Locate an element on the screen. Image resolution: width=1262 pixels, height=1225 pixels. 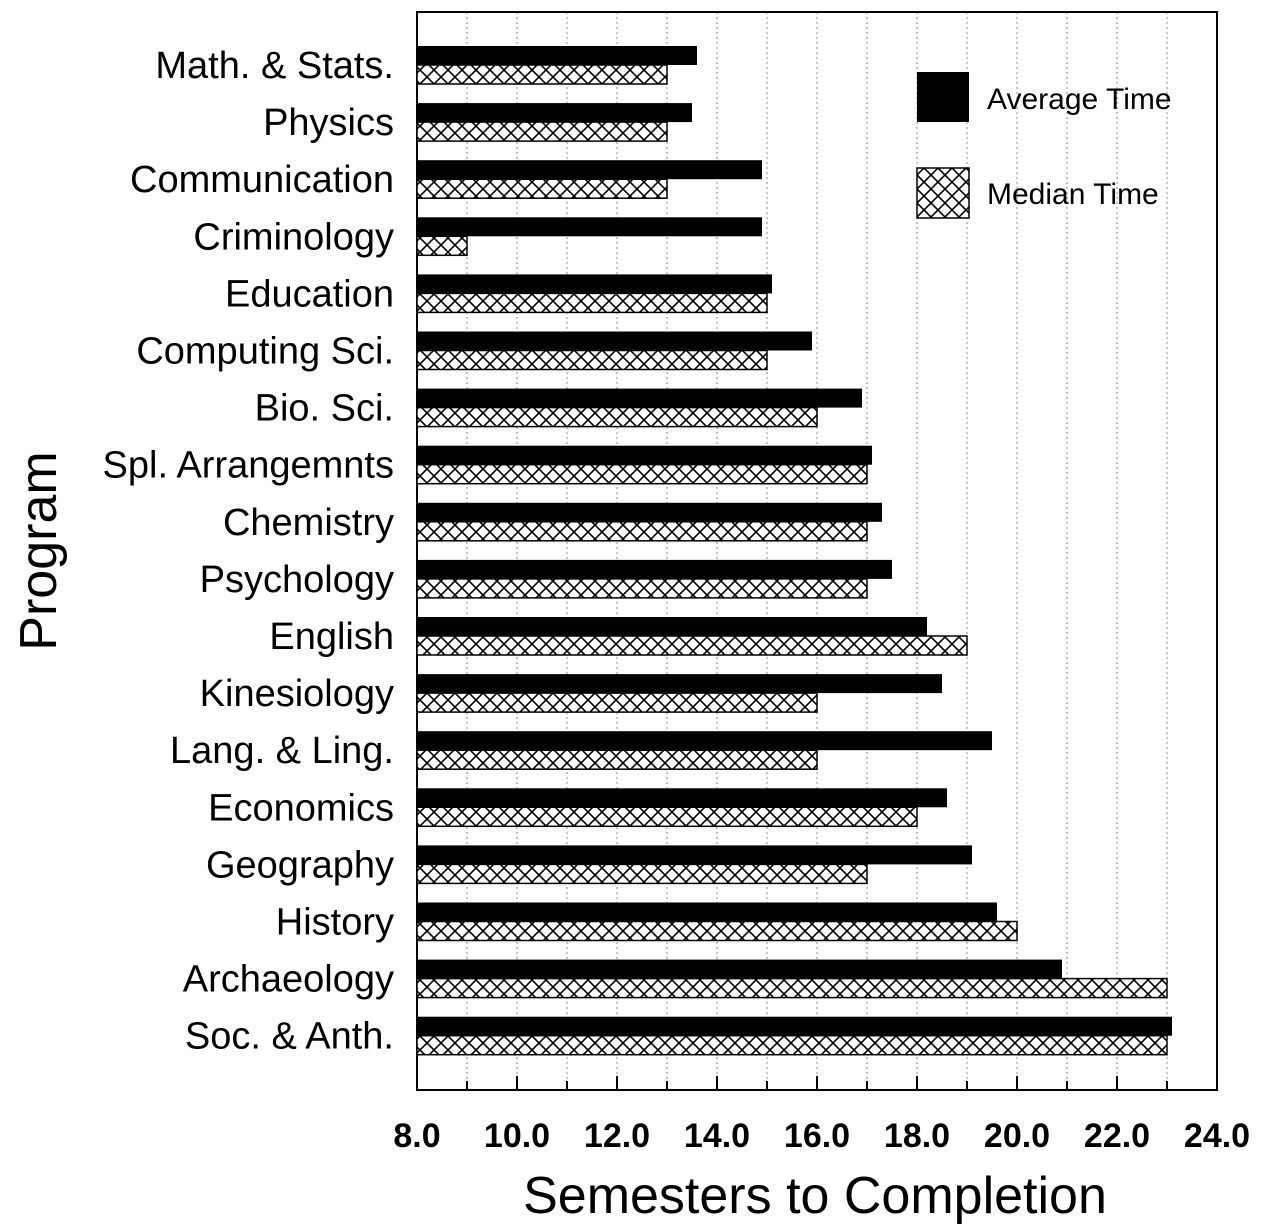
category-label: Lang. & Ling. is located at coordinates (282, 751).